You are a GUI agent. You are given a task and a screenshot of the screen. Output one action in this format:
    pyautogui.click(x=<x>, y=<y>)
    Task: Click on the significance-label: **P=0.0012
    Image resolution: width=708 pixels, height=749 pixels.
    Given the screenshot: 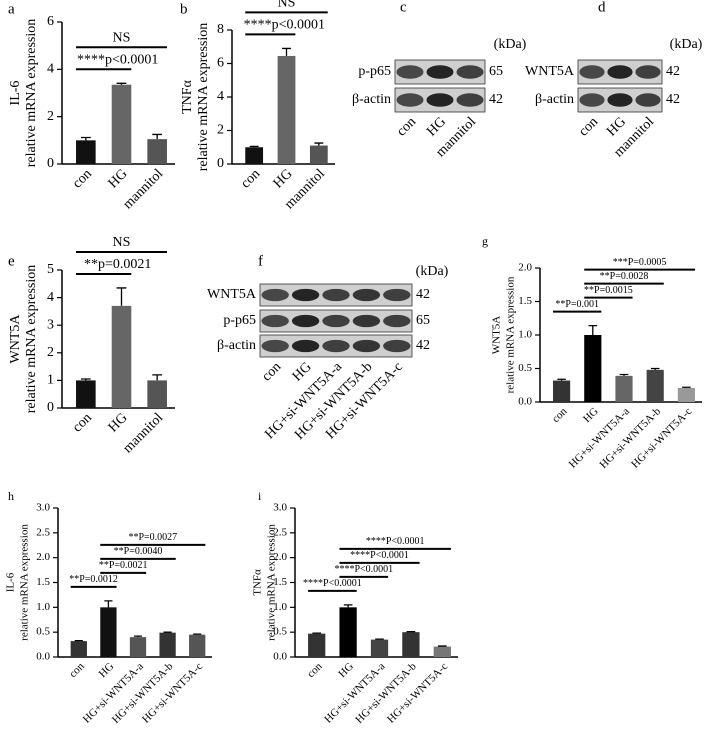 What is the action you would take?
    pyautogui.click(x=93, y=579)
    